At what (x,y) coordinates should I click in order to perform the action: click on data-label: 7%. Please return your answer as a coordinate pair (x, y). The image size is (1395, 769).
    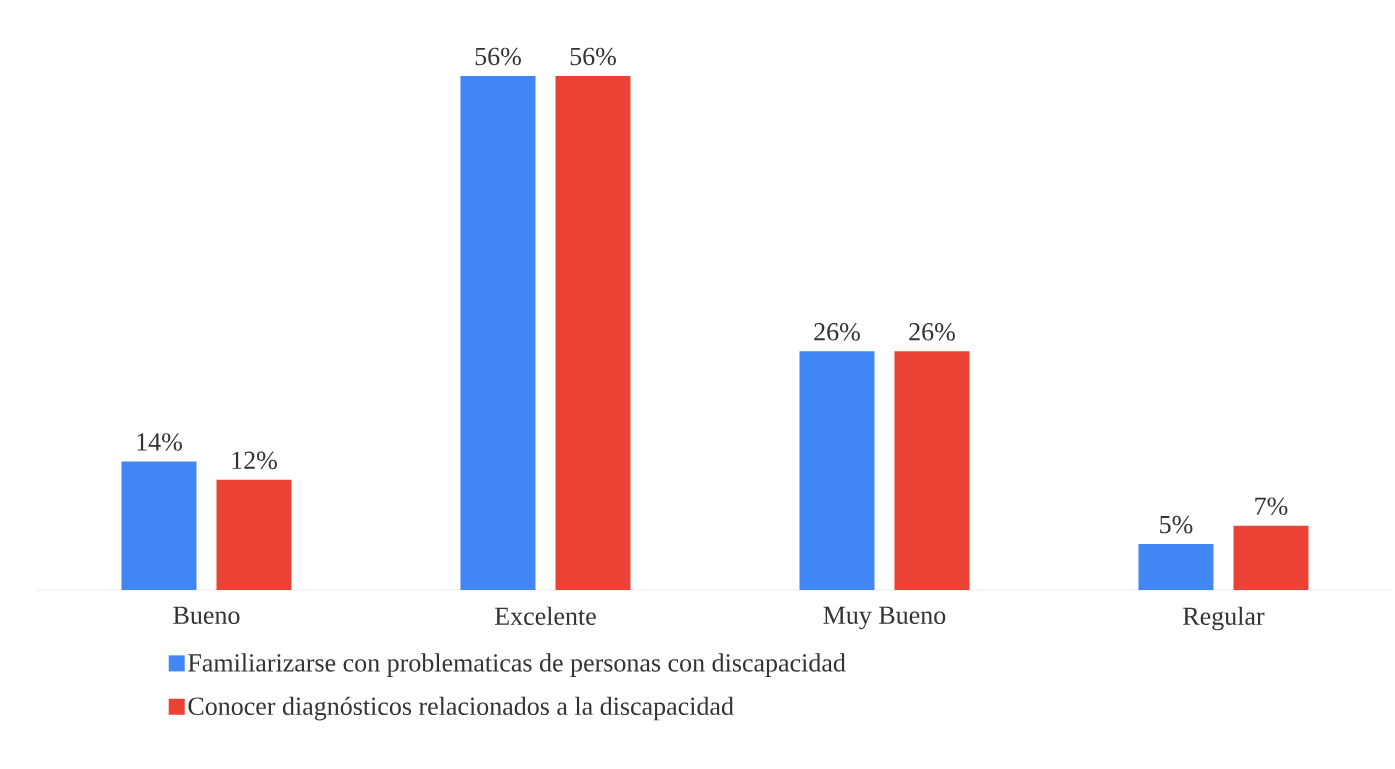
    Looking at the image, I should click on (1271, 506).